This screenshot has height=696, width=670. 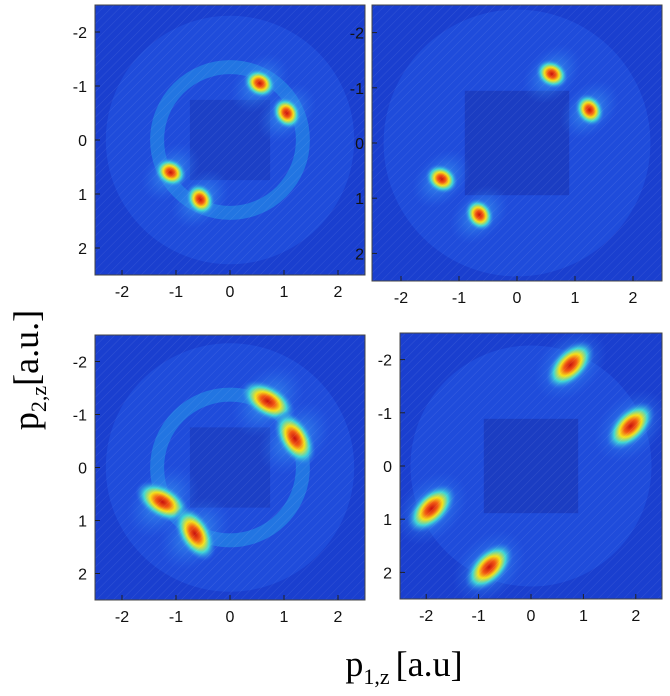 I want to click on svg-text: p2,z[a.u.], so click(x=28, y=370).